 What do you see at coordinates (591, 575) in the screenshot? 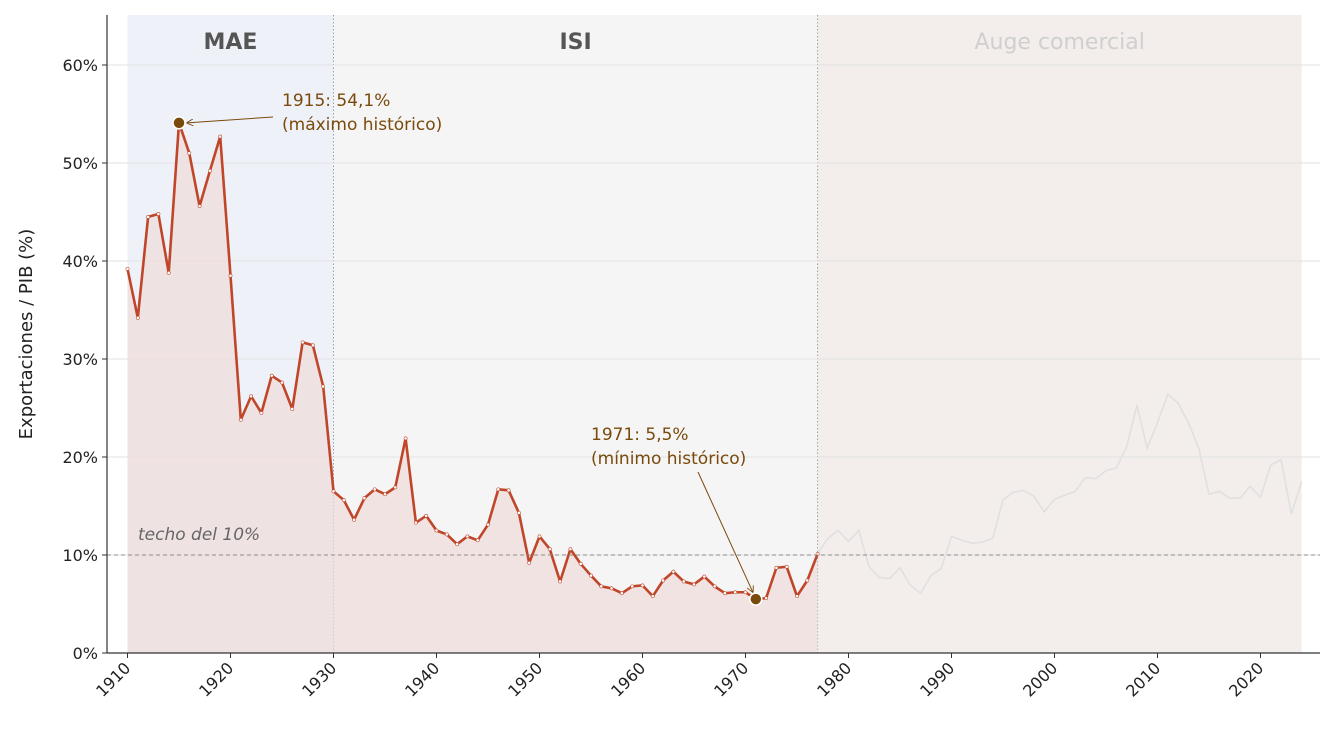
I see `data-point-1955` at bounding box center [591, 575].